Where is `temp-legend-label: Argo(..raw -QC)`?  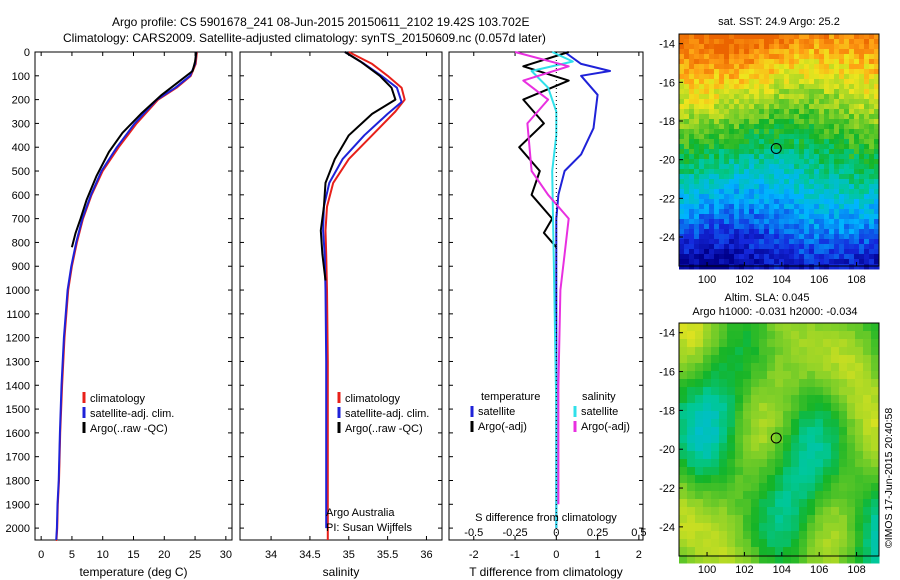
temp-legend-label: Argo(..raw -QC) is located at coordinates (129, 429).